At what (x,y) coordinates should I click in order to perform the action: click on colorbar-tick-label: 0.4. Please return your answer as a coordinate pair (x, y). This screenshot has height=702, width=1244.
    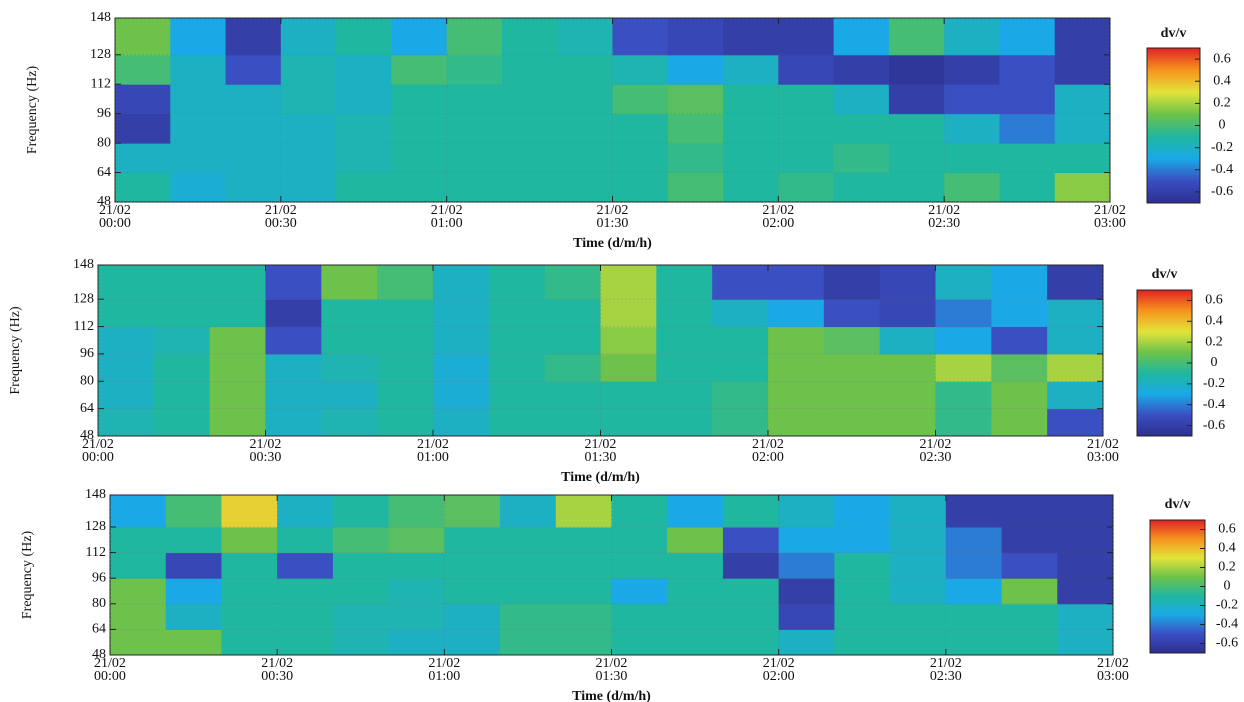
    Looking at the image, I should click on (1222, 80).